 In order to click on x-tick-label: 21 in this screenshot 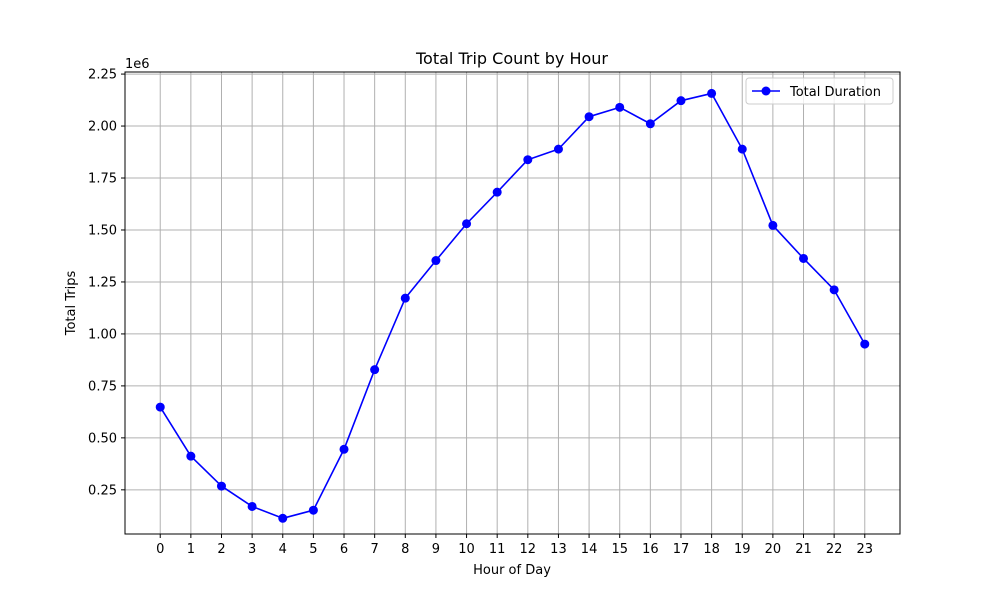, I will do `click(803, 549)`.